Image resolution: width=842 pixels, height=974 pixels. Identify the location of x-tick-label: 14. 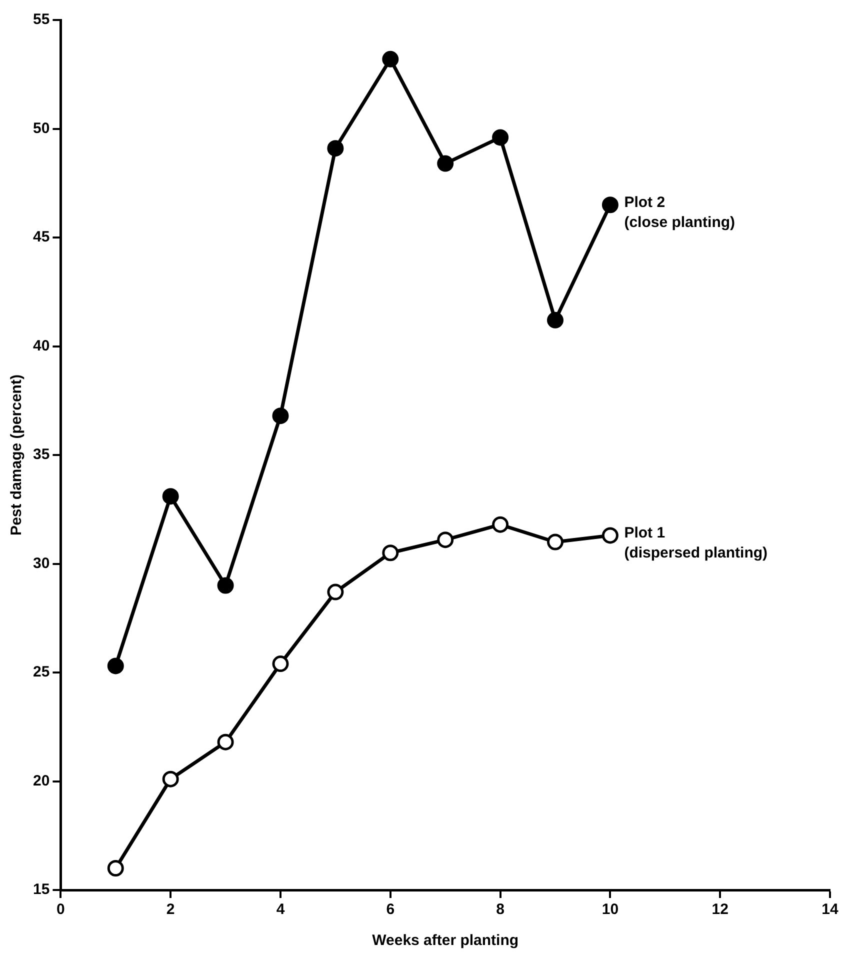
(830, 909).